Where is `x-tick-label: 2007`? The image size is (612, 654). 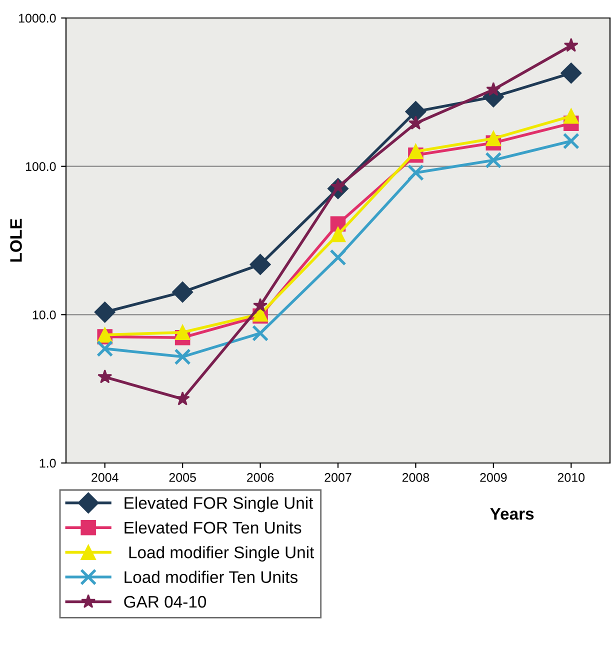 x-tick-label: 2007 is located at coordinates (338, 477).